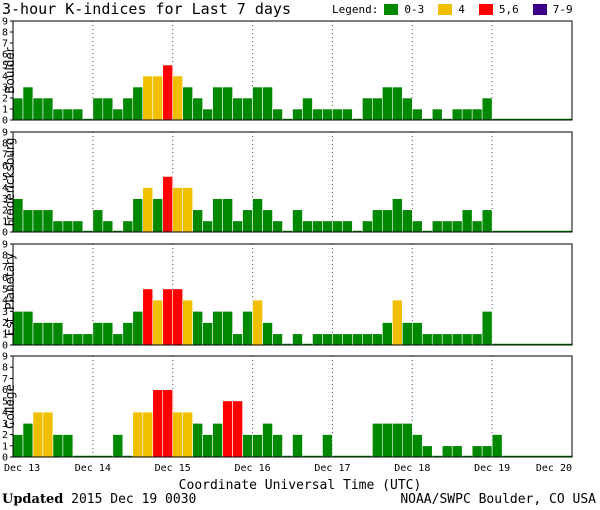 This screenshot has height=510, width=600. What do you see at coordinates (173, 468) in the screenshot?
I see `x-tick-label: Dec 15` at bounding box center [173, 468].